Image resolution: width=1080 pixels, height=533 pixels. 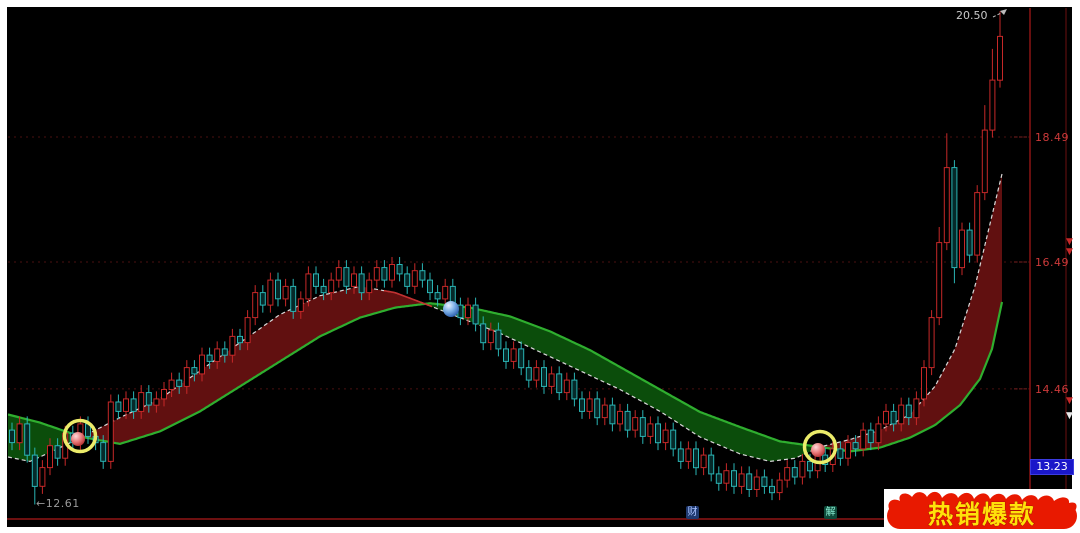 I want to click on low-price-label: ←12.61, so click(x=58, y=503).